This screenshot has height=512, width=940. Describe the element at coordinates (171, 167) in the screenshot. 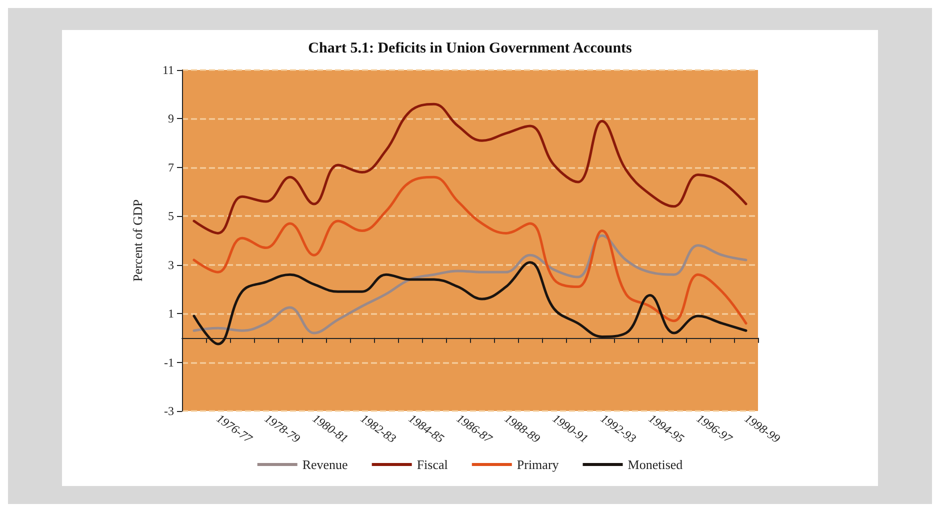

I see `y-tick-label: 7` at that location.